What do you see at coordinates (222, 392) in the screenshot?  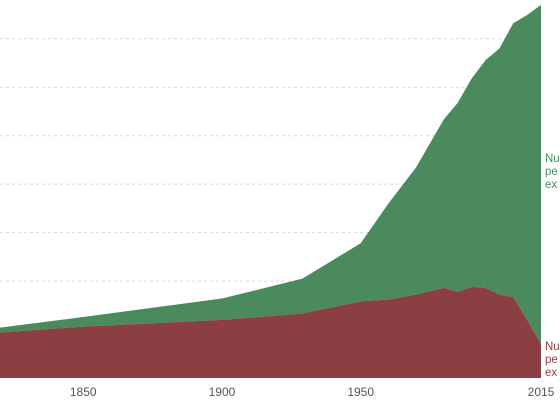 I see `x-tick-label: 1900` at bounding box center [222, 392].